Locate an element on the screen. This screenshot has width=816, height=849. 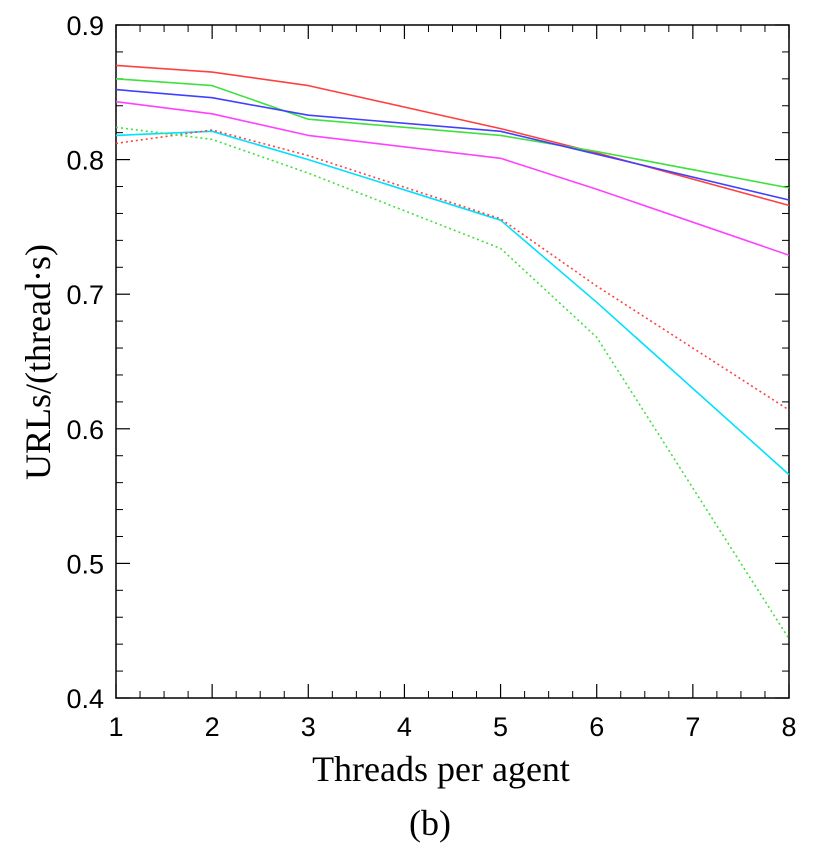
x-tick-label: 4 is located at coordinates (404, 727).